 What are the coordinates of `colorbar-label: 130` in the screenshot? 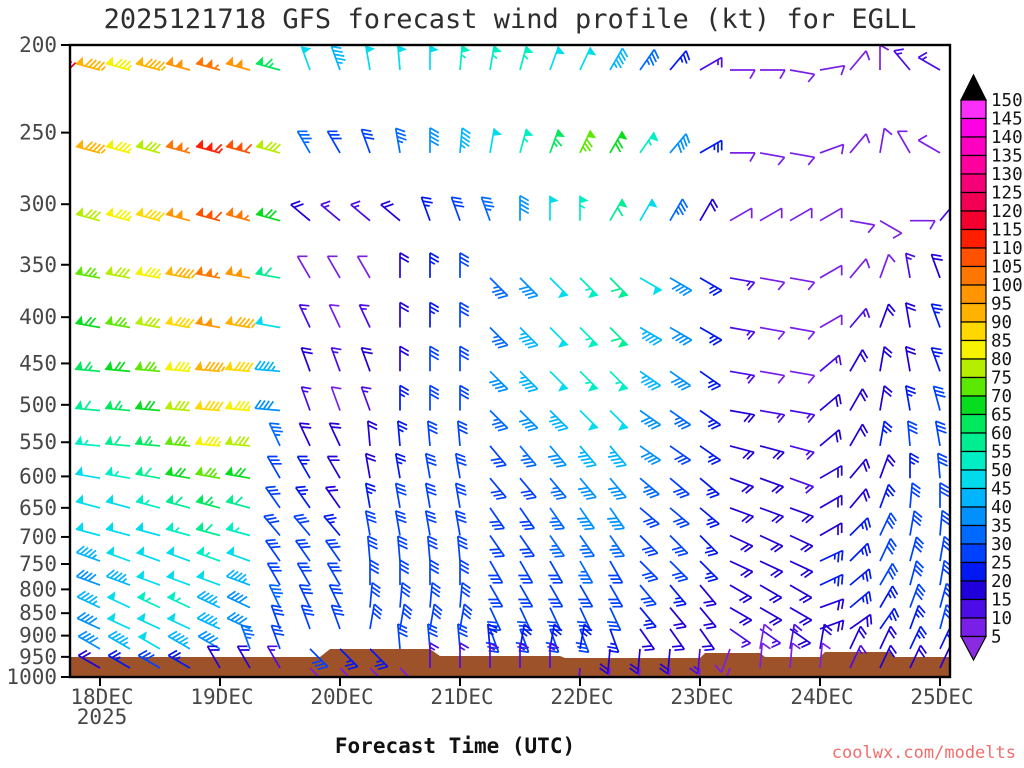 It's located at (1007, 175).